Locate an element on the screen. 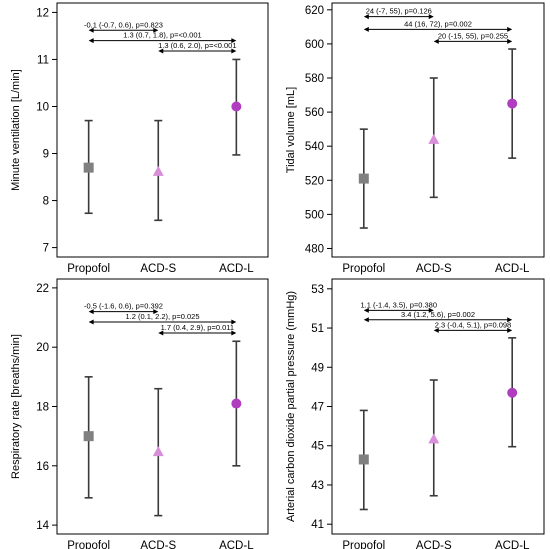  comparison-label: 1.2 (0.1, 2.2), p=0.025 is located at coordinates (162, 316).